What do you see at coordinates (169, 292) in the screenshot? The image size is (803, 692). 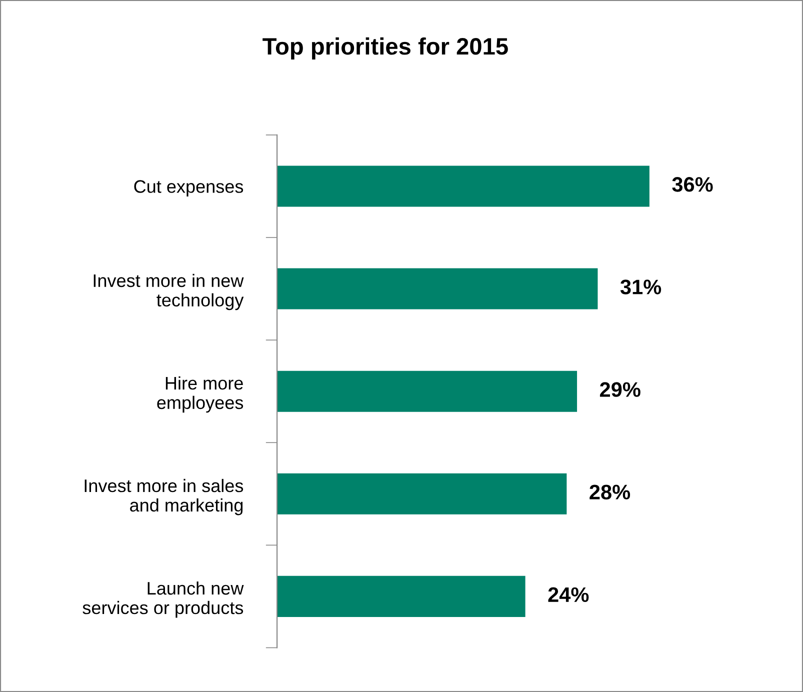 I see `y-tick-label: Invest more in new technology` at bounding box center [169, 292].